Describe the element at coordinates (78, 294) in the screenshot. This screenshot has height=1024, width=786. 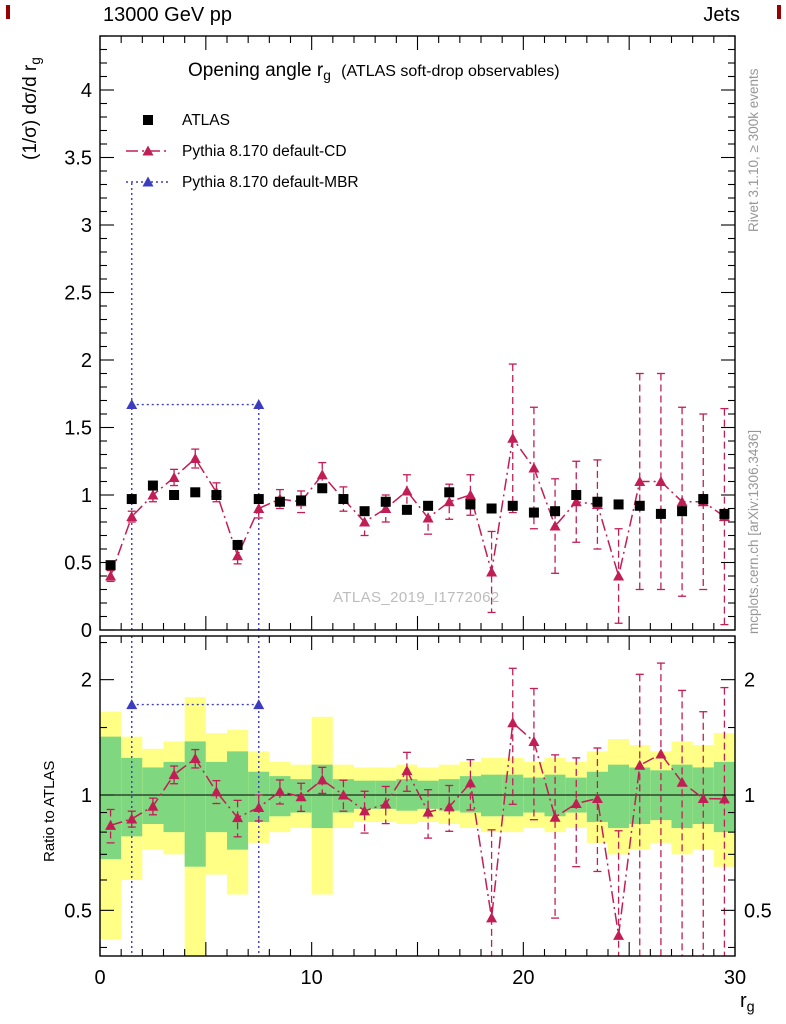
I see `svg-text: 2.5` at that location.